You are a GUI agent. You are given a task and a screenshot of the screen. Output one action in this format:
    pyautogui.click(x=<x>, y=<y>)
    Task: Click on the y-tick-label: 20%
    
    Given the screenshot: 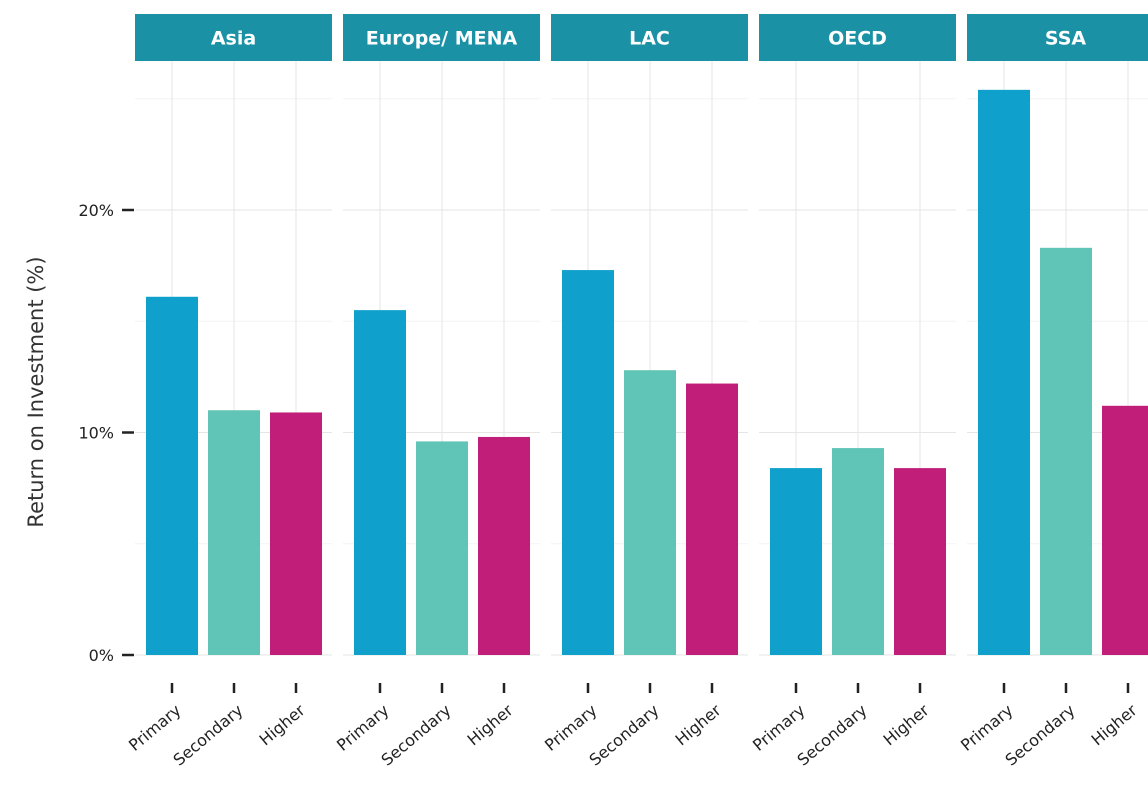 What is the action you would take?
    pyautogui.click(x=96, y=210)
    